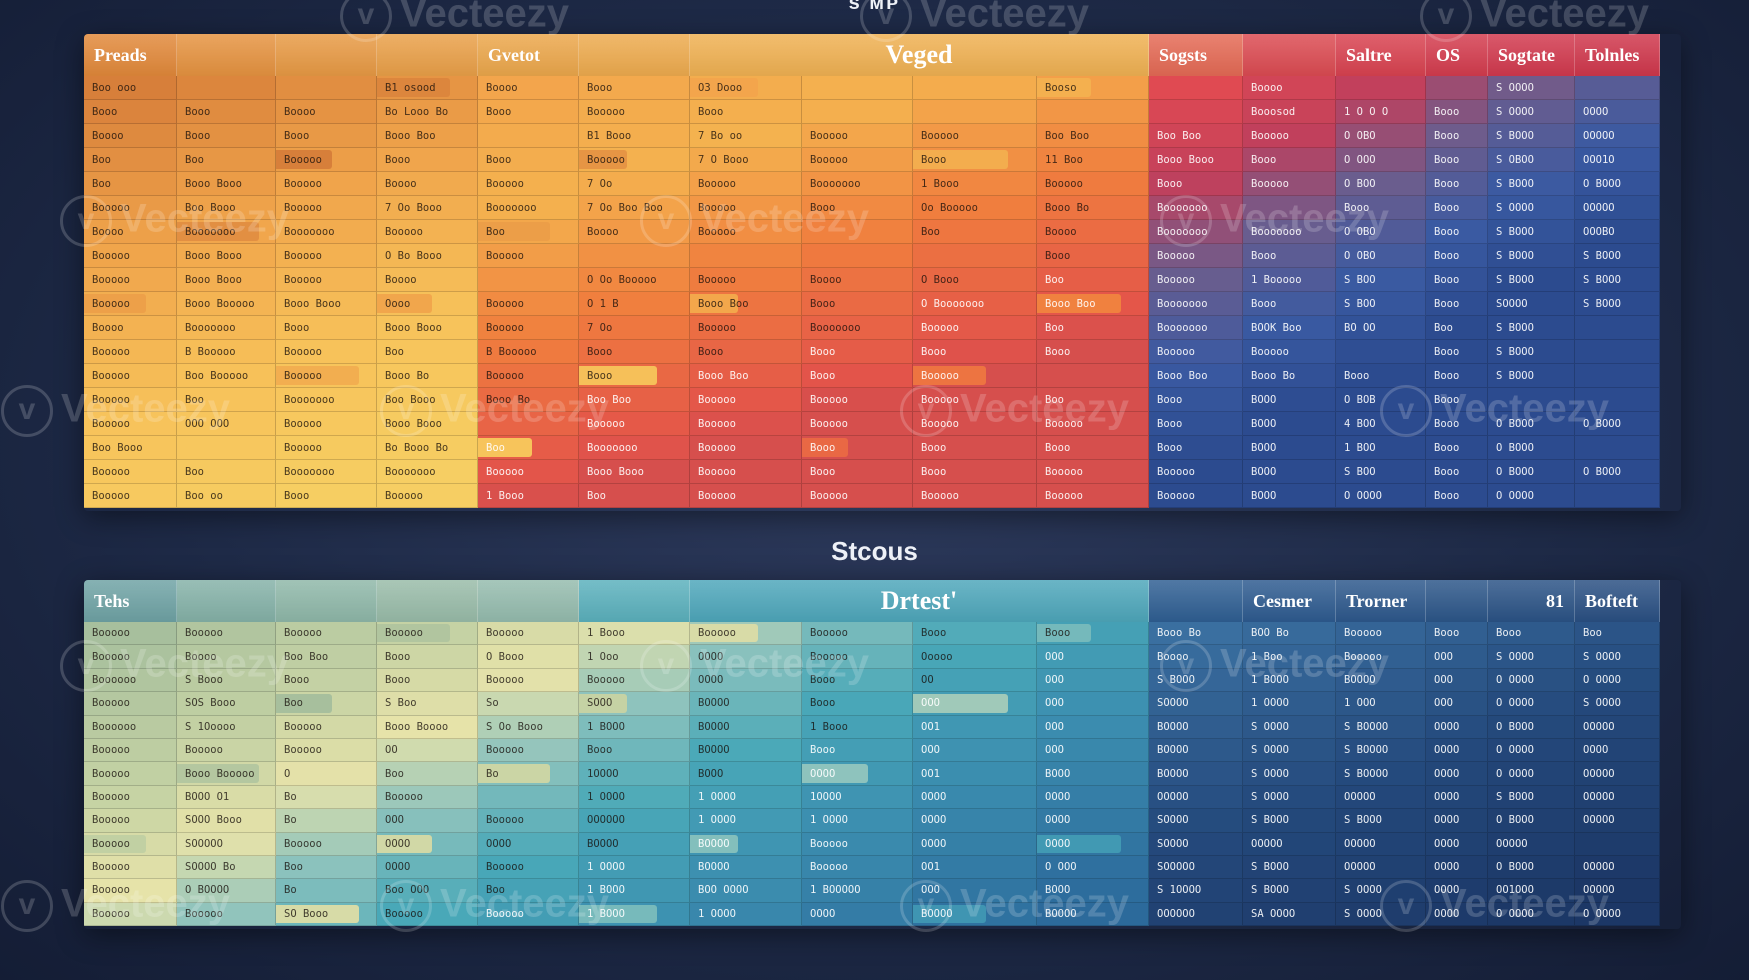  Describe the element at coordinates (634, 136) in the screenshot. I see `top-table-cell: B1 Booo` at that location.